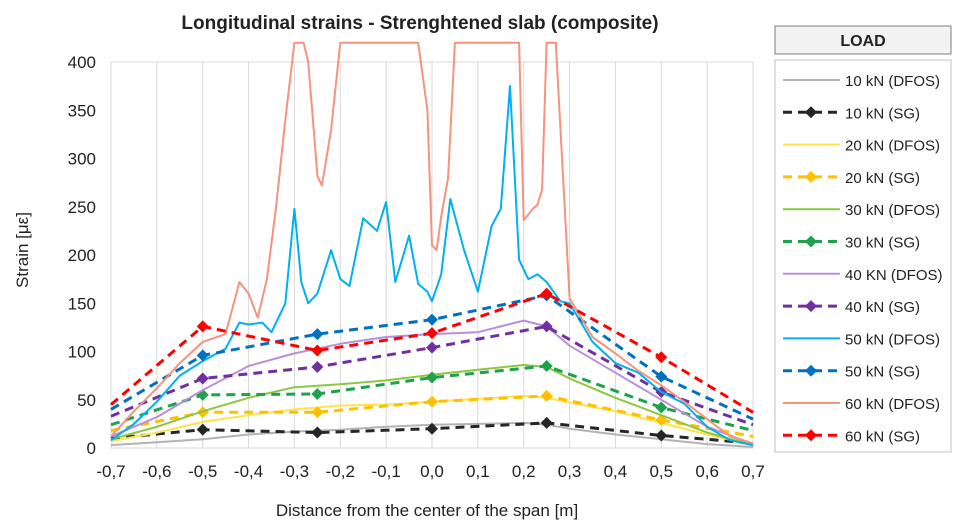  I want to click on x-tick-label: -0,4, so click(248, 471).